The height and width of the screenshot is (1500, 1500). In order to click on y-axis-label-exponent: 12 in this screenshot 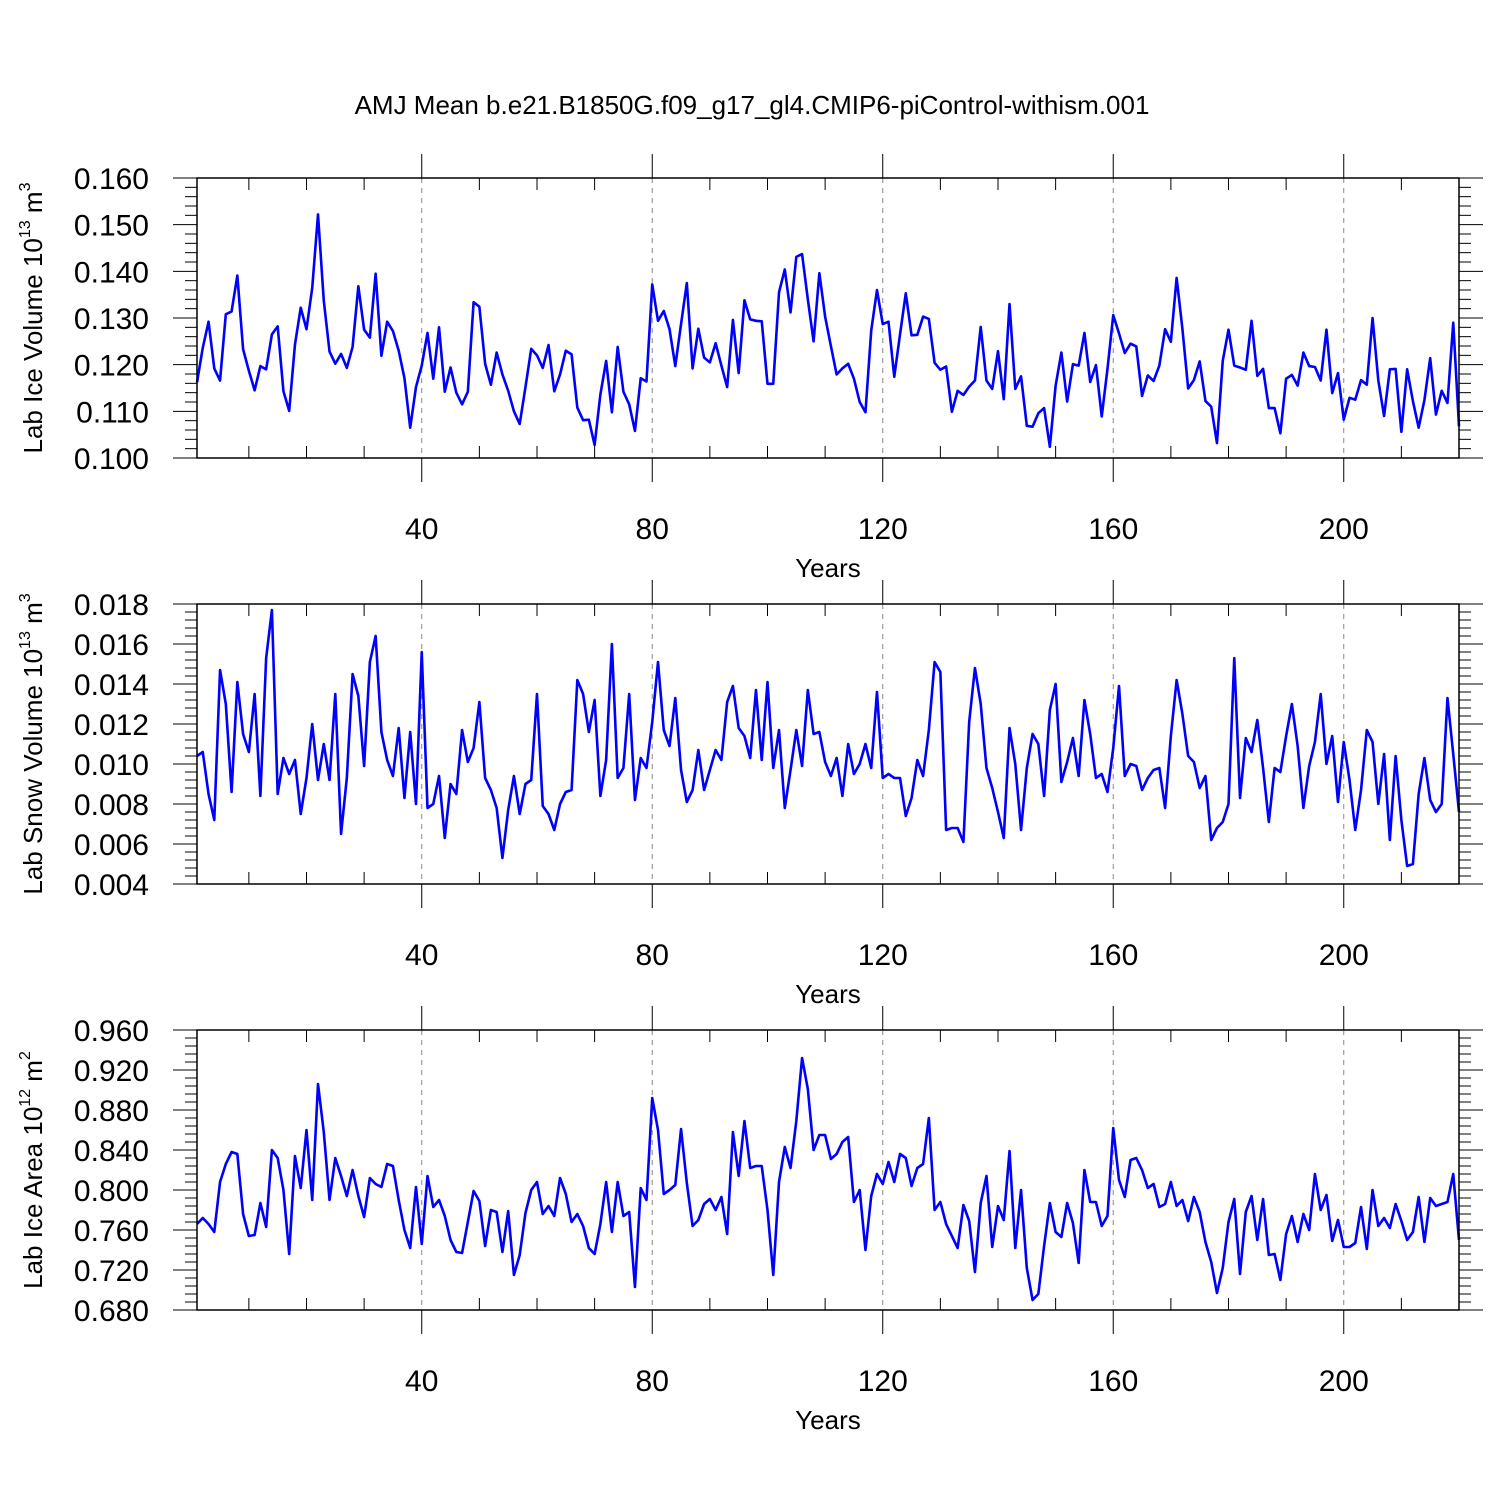, I will do `click(25, 1098)`.